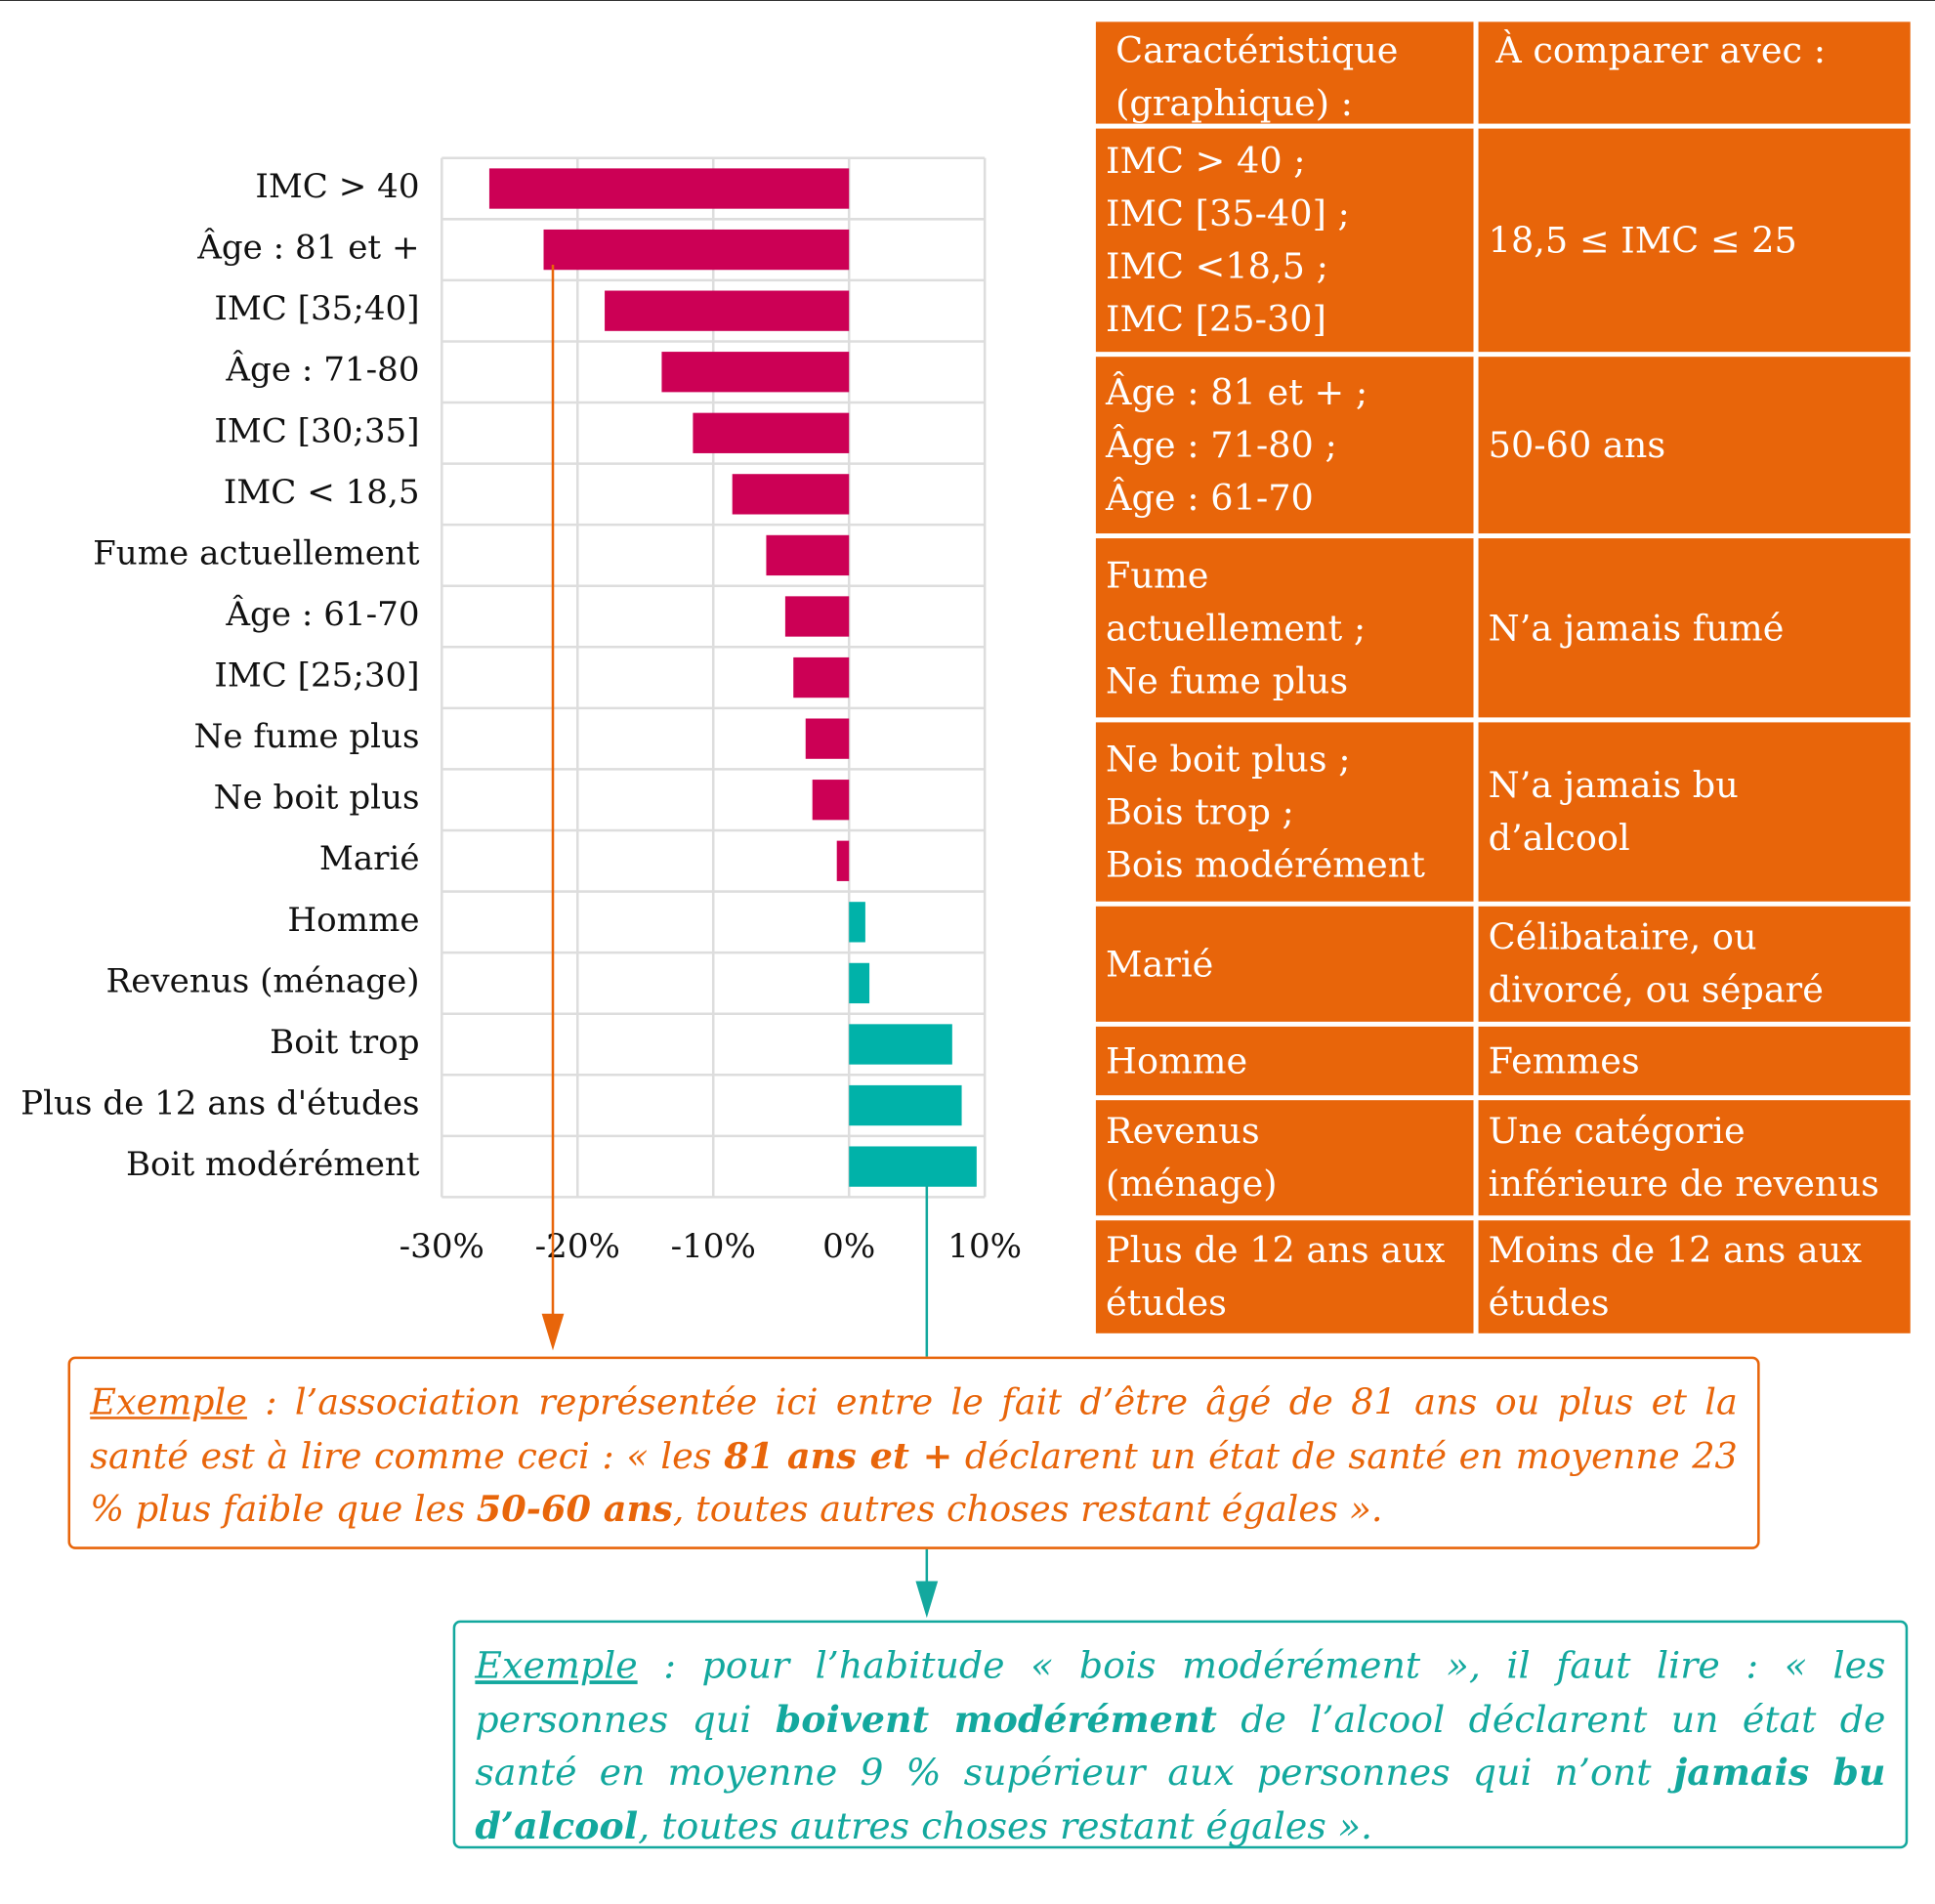 This screenshot has height=1904, width=1935. Describe the element at coordinates (1643, 239) in the screenshot. I see `cell-line: 18,5 ≤ IMC ≤ 25` at that location.